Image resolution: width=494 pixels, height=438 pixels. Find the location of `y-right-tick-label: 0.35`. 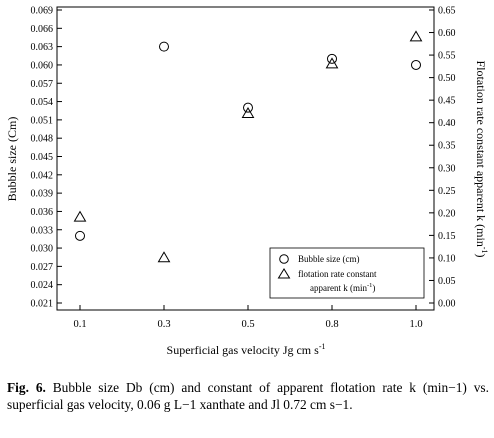

y-right-tick-label: 0.35 is located at coordinates (447, 146).